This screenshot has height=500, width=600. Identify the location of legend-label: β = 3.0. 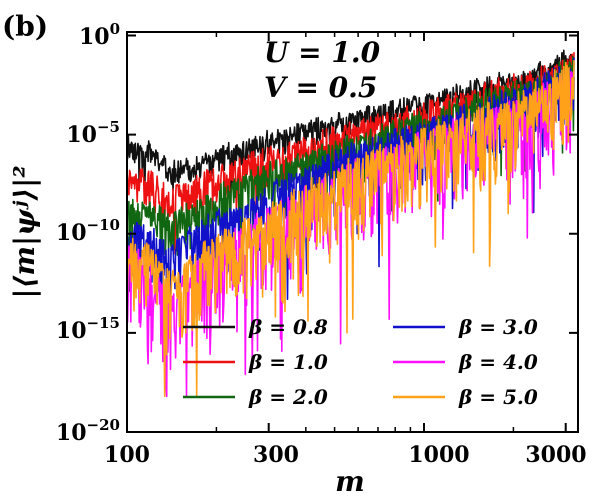
(498, 327).